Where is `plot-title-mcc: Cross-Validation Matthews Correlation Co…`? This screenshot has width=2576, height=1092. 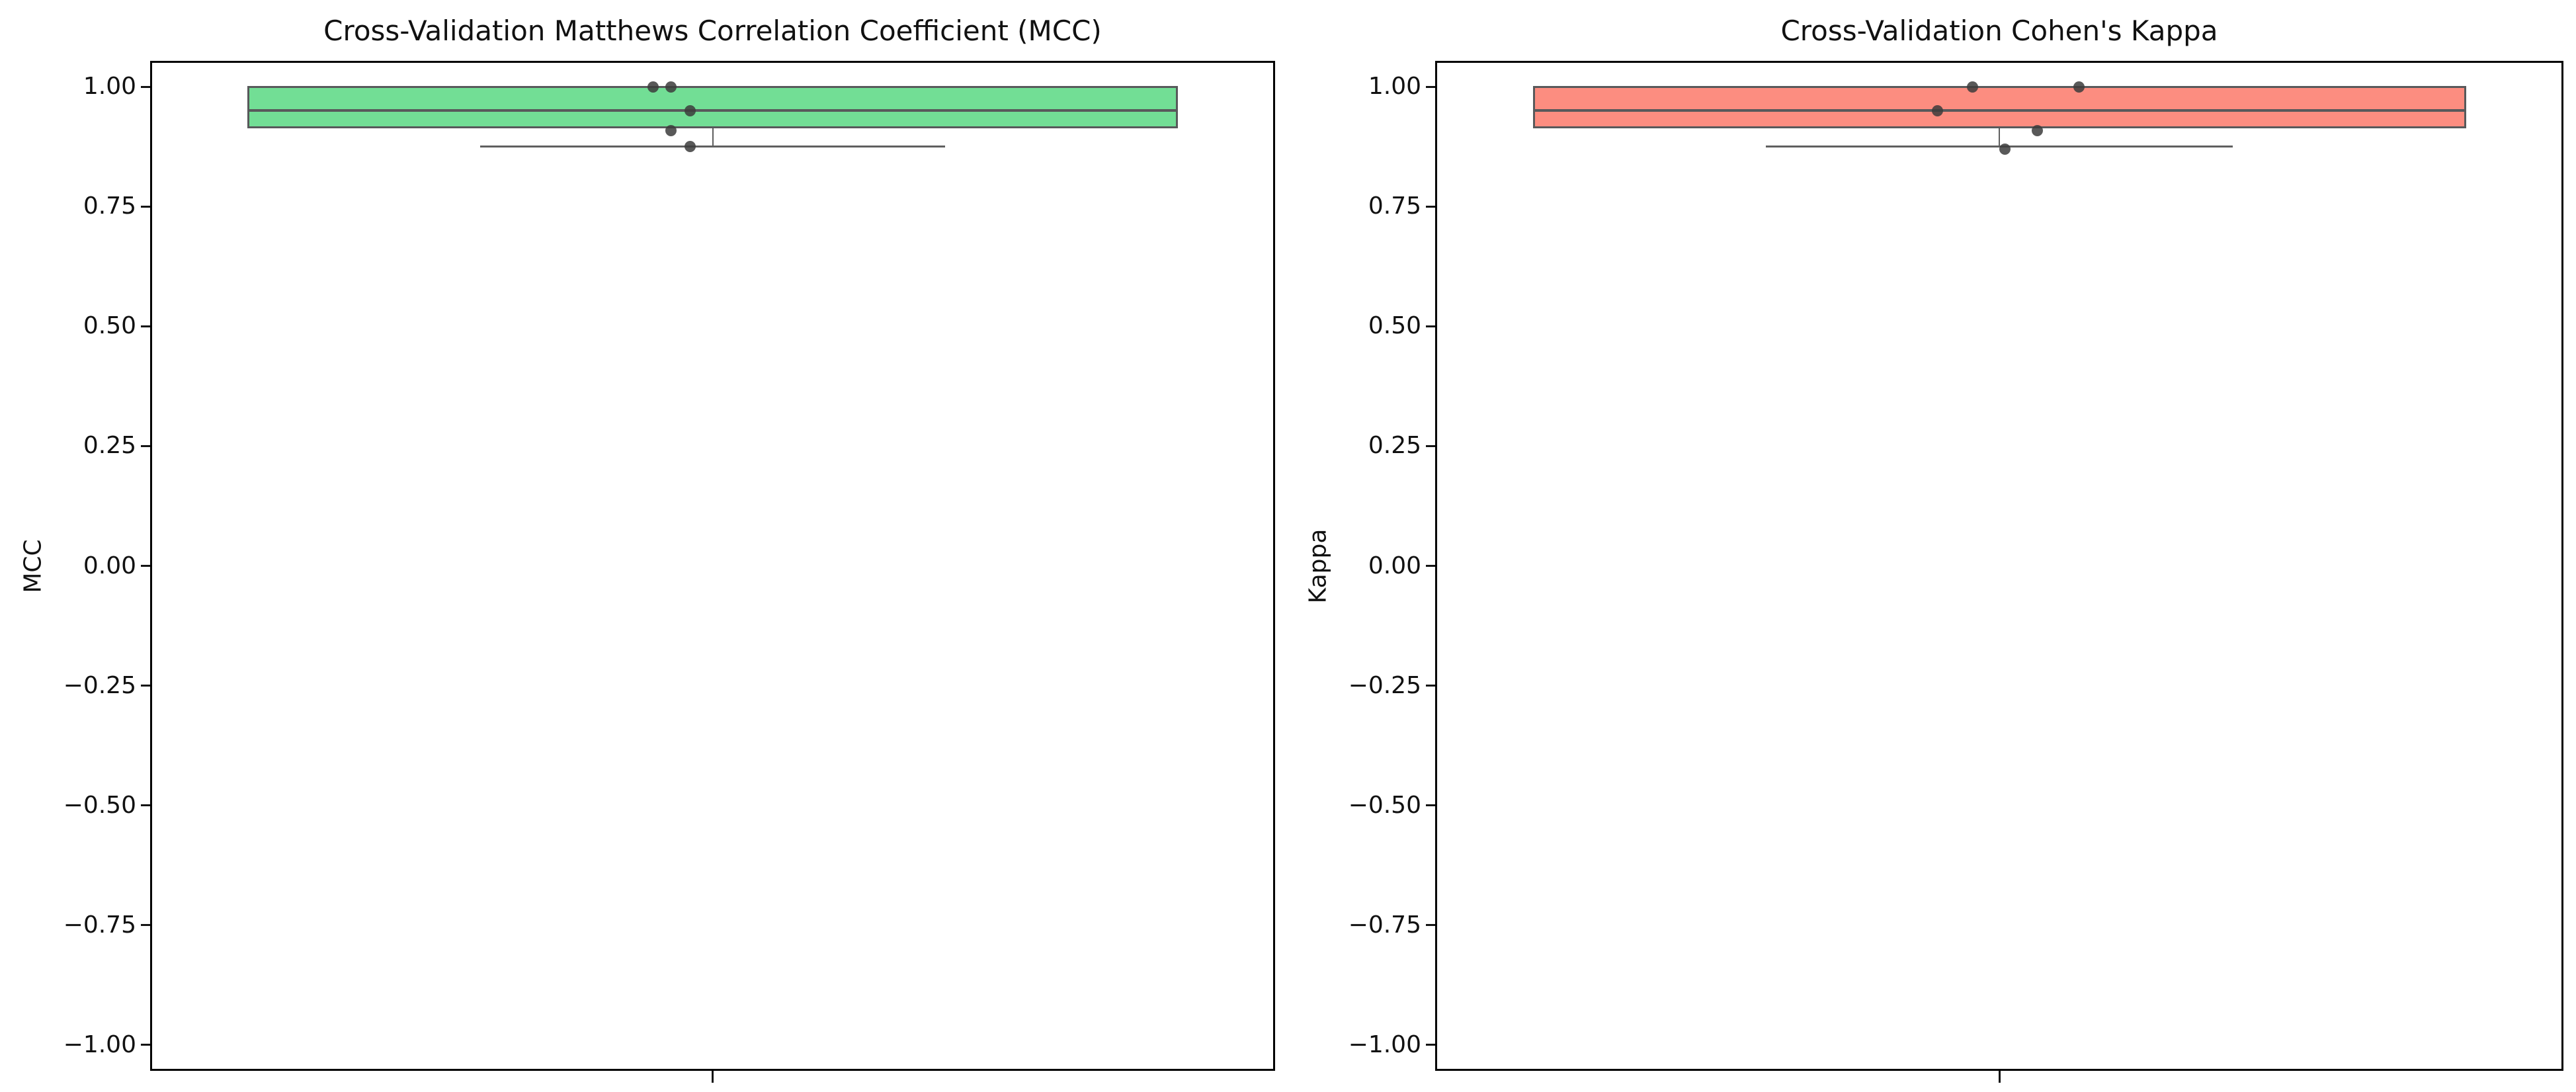 plot-title-mcc: Cross-Validation Matthews Correlation Co… is located at coordinates (712, 31).